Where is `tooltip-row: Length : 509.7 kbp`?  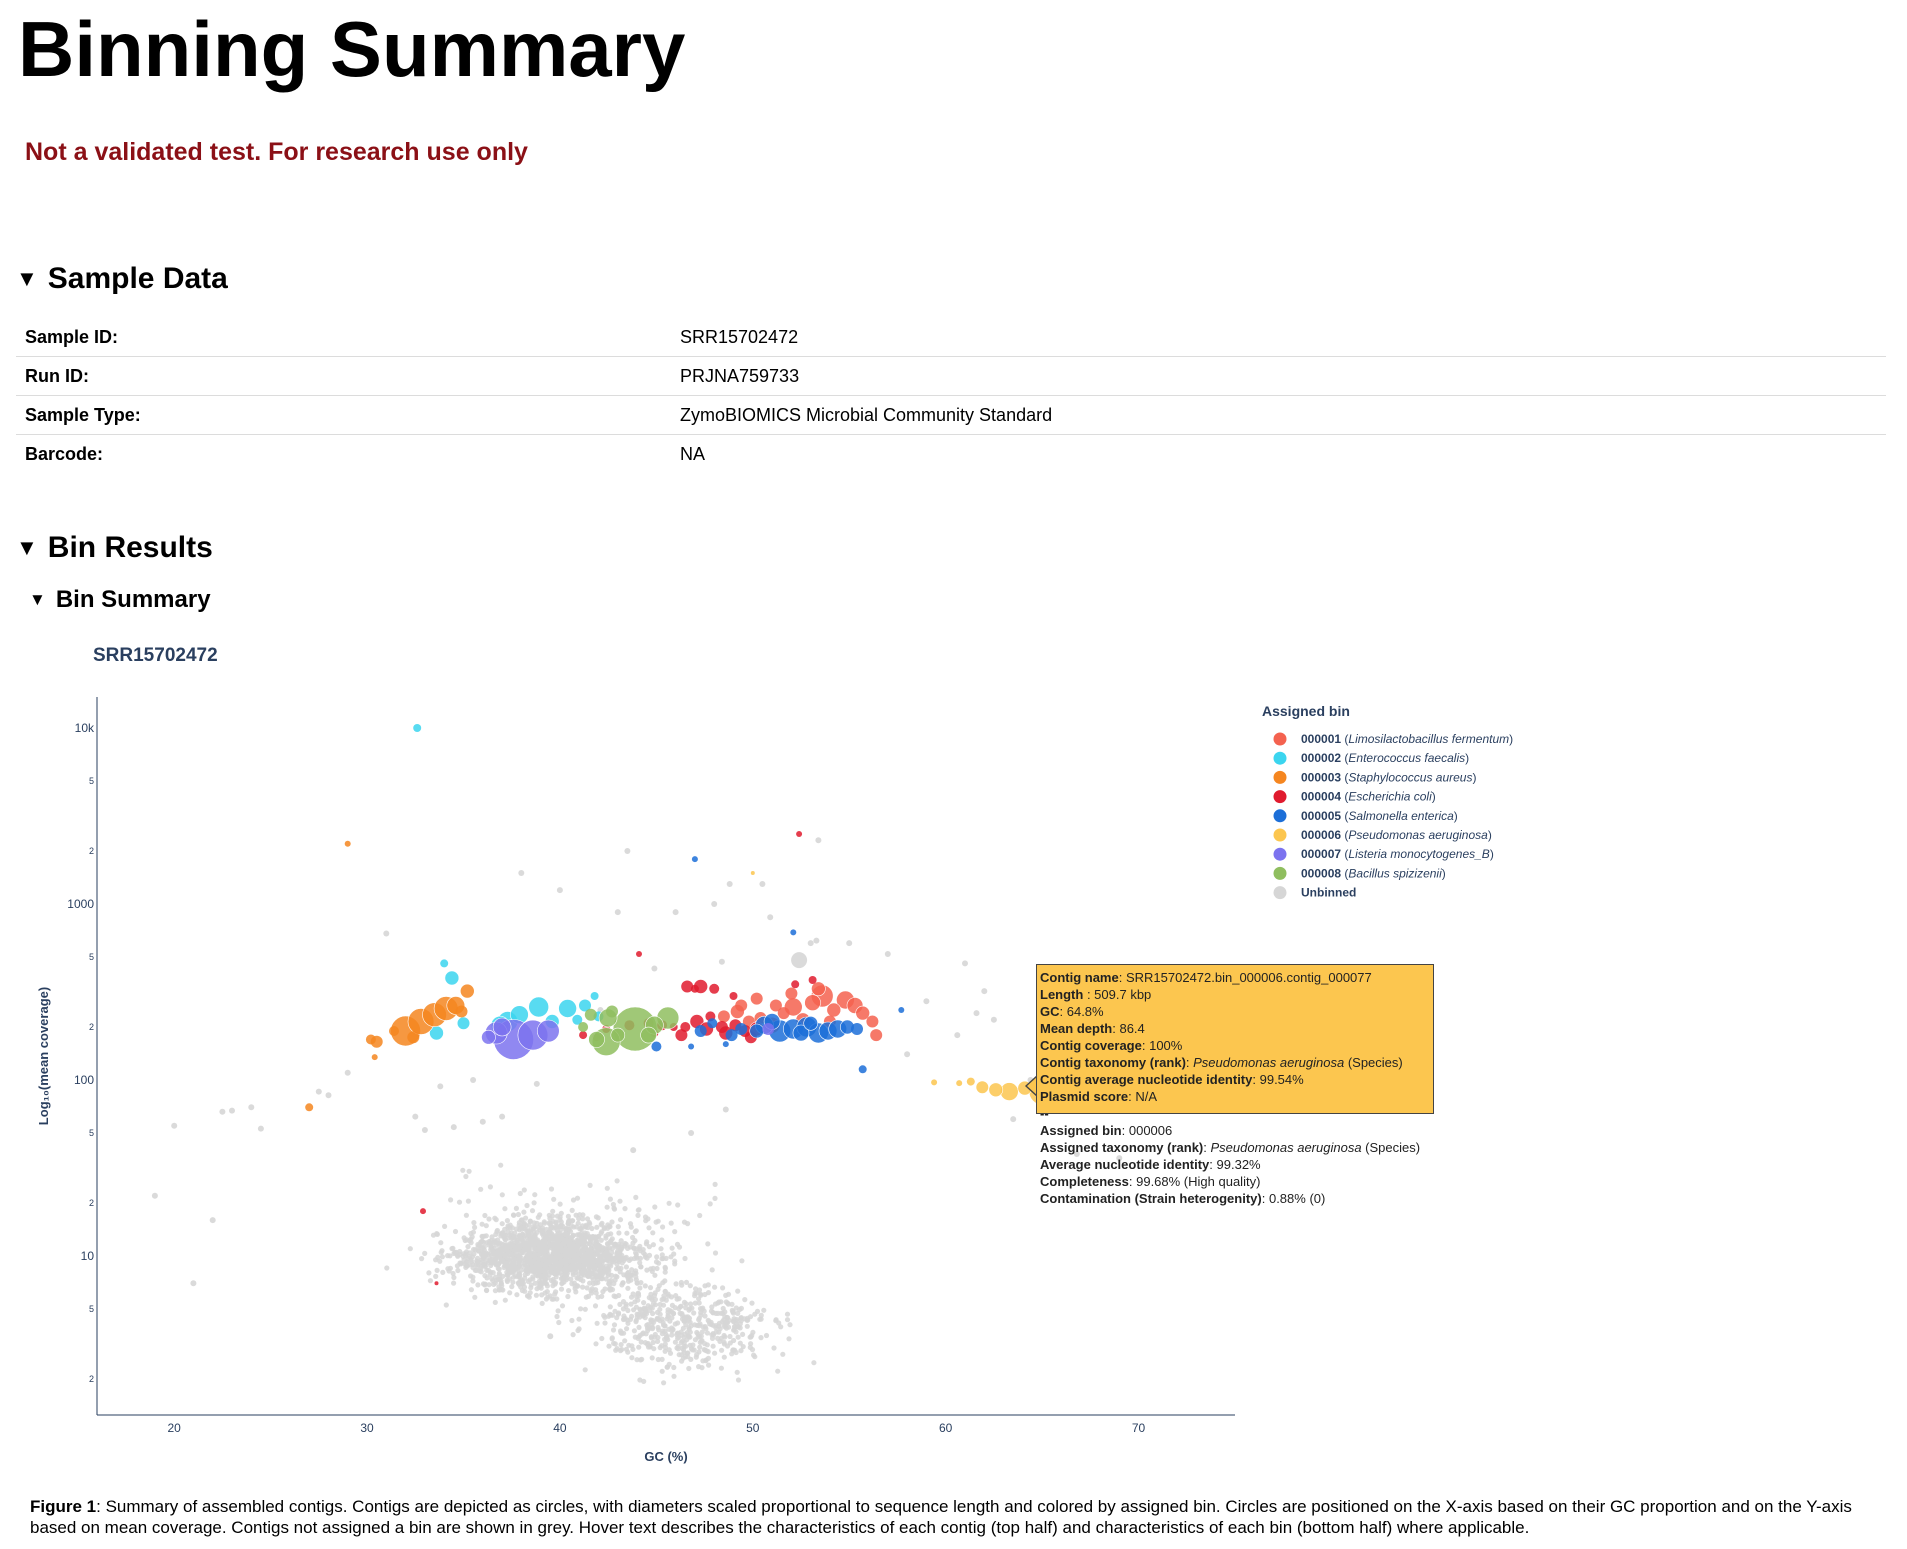 tooltip-row: Length : 509.7 kbp is located at coordinates (1235, 994).